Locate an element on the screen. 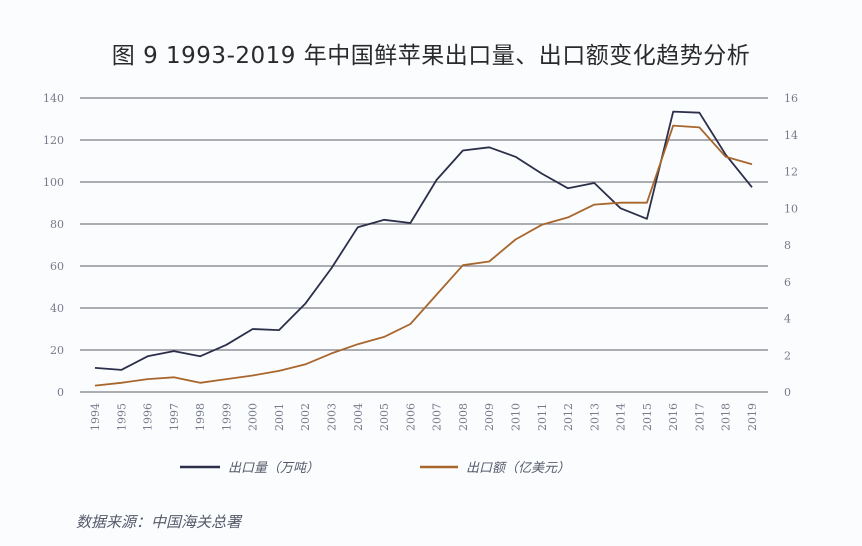 This screenshot has height=546, width=862. x-tick-label: 2013 is located at coordinates (594, 417).